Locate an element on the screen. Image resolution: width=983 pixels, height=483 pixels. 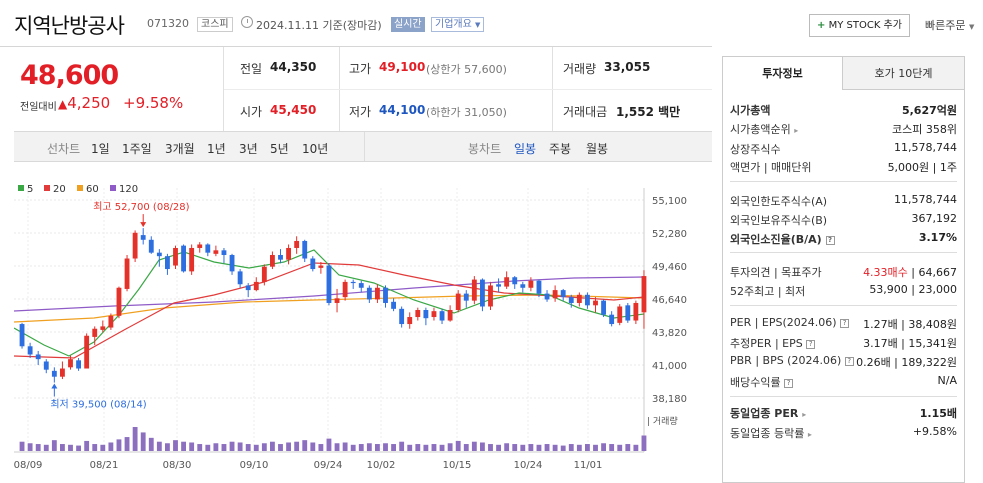
candle-chart-label: 봉차트 is located at coordinates (485, 149).